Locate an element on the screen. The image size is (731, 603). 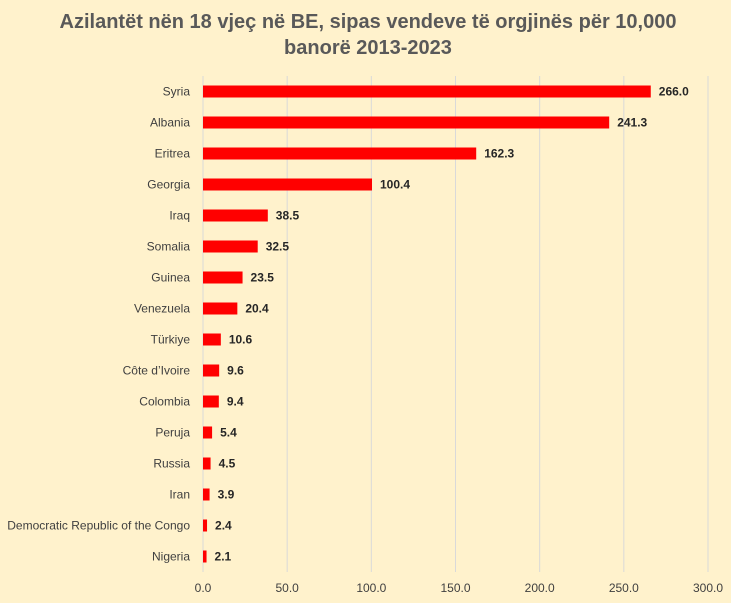
data-label-10: 9.4 is located at coordinates (235, 402).